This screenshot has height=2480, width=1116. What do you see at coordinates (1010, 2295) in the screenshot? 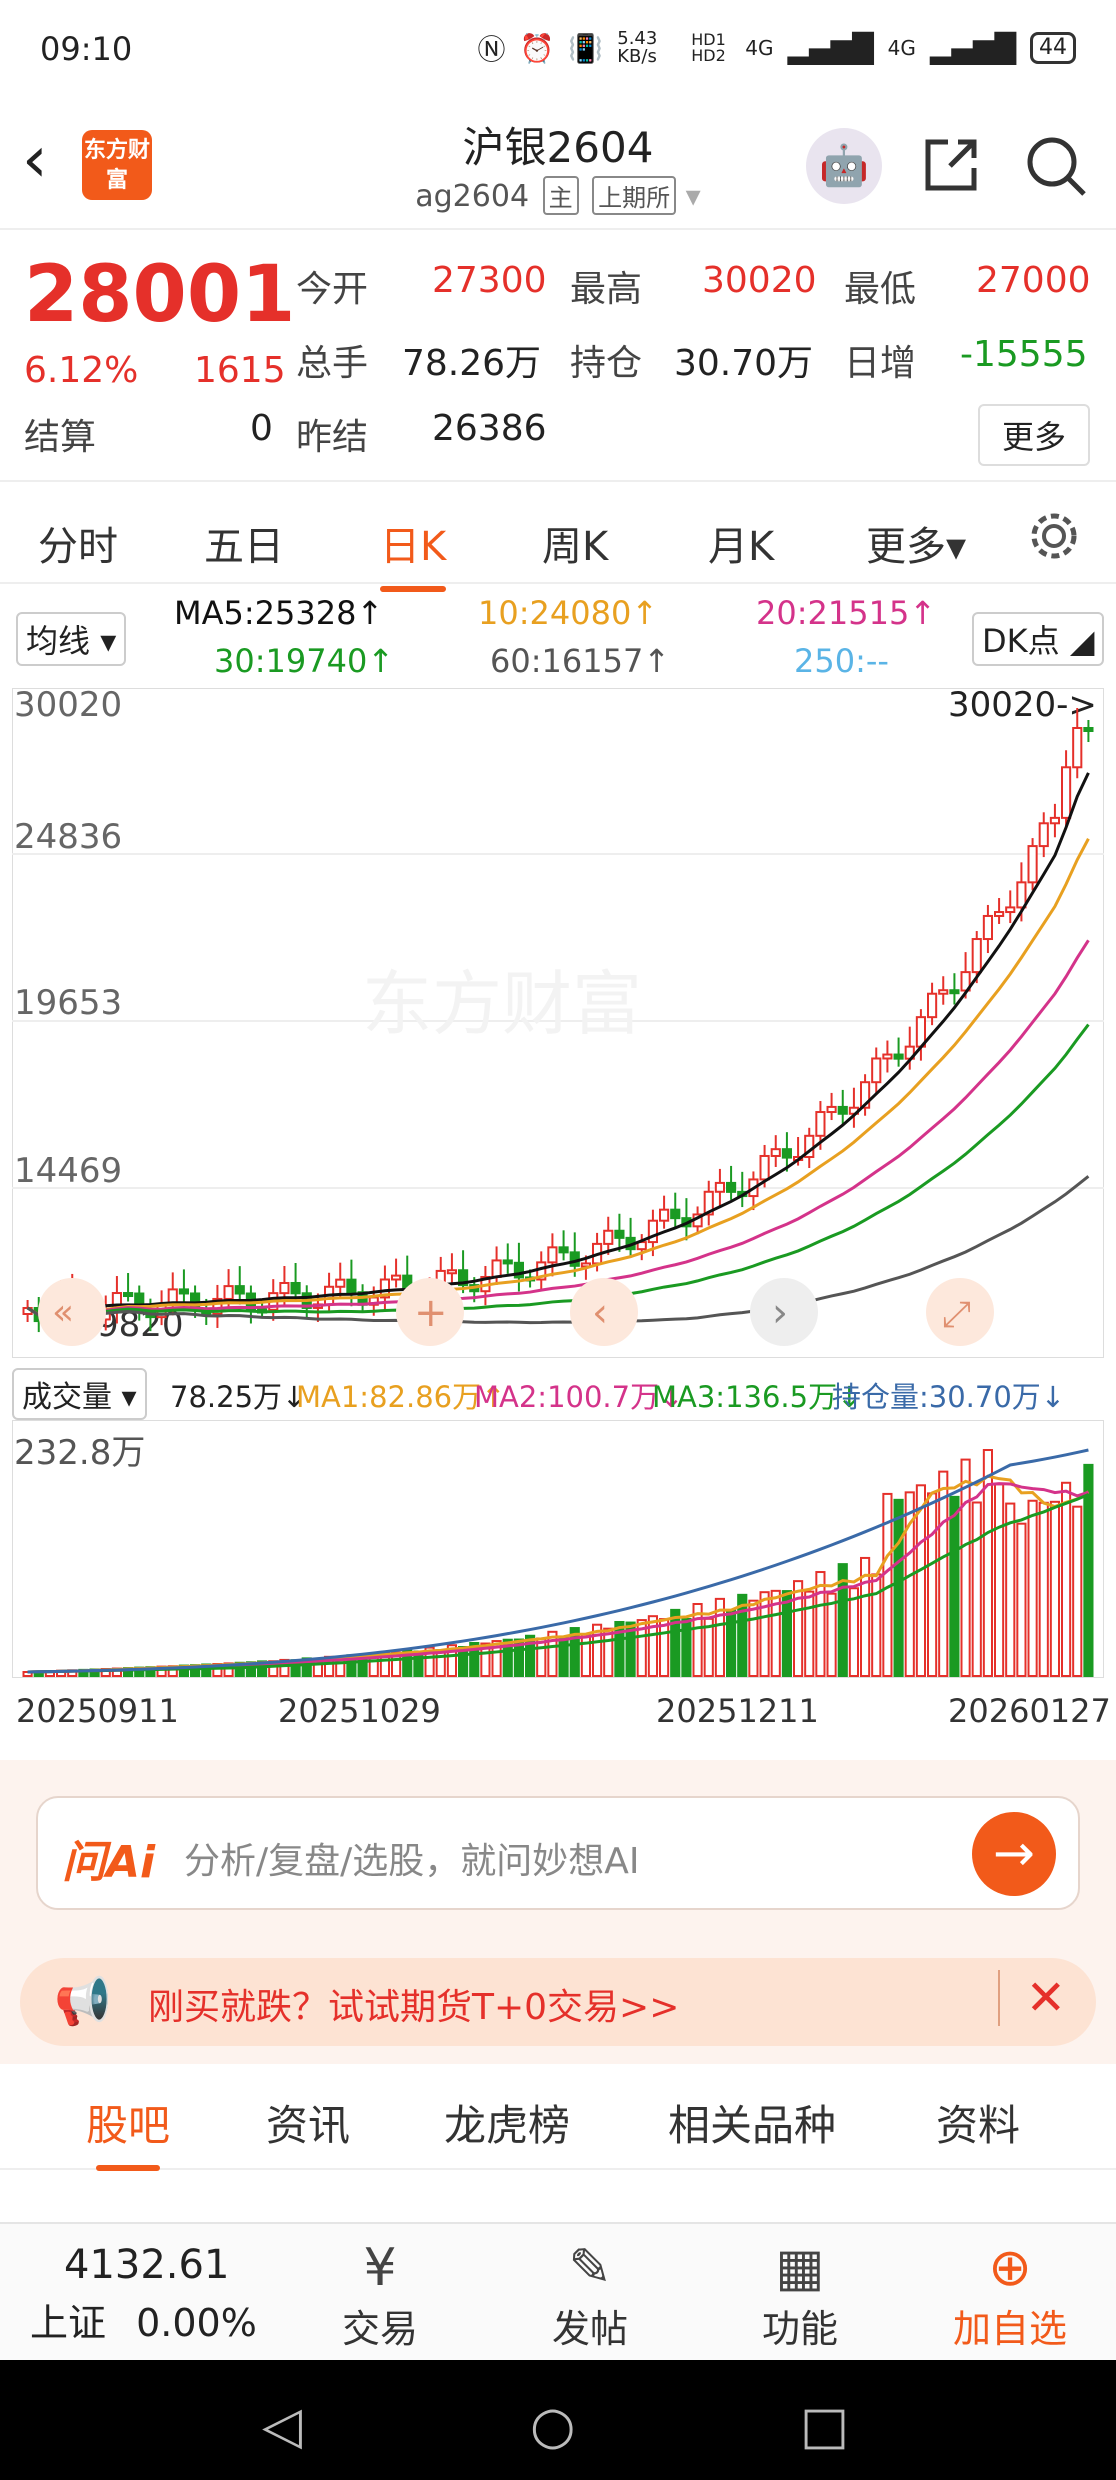
I see `nav-add-watchlist: ⊕ 加自选` at bounding box center [1010, 2295].